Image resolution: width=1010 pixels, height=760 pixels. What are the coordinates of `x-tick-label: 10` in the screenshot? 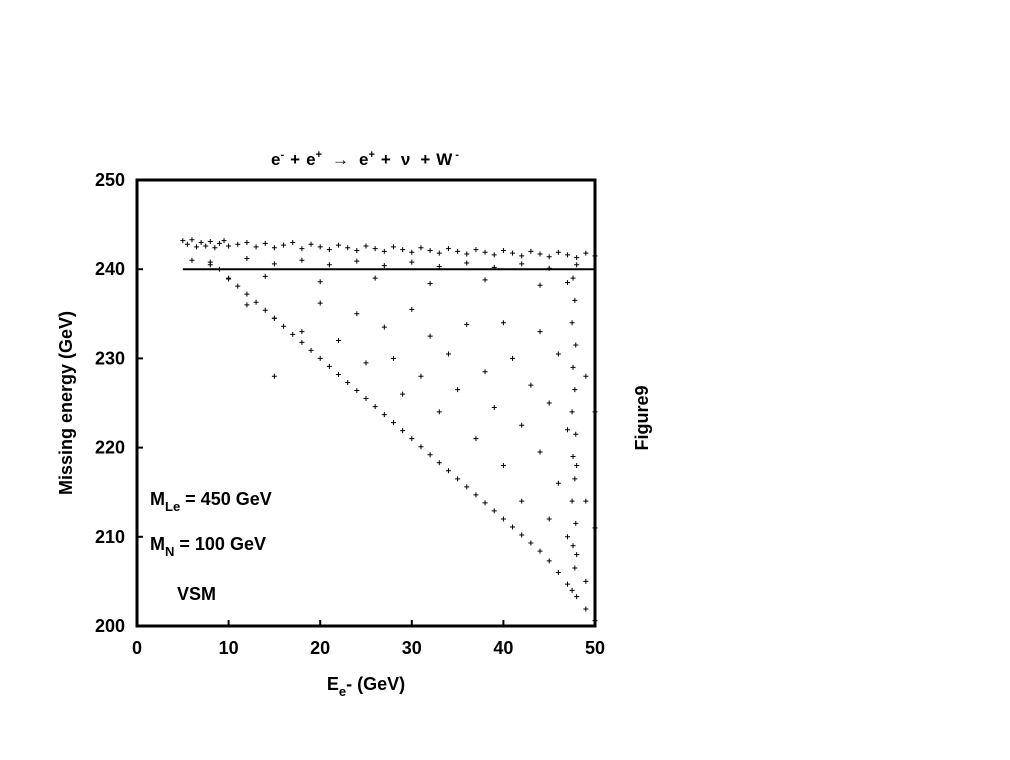 It's located at (229, 648).